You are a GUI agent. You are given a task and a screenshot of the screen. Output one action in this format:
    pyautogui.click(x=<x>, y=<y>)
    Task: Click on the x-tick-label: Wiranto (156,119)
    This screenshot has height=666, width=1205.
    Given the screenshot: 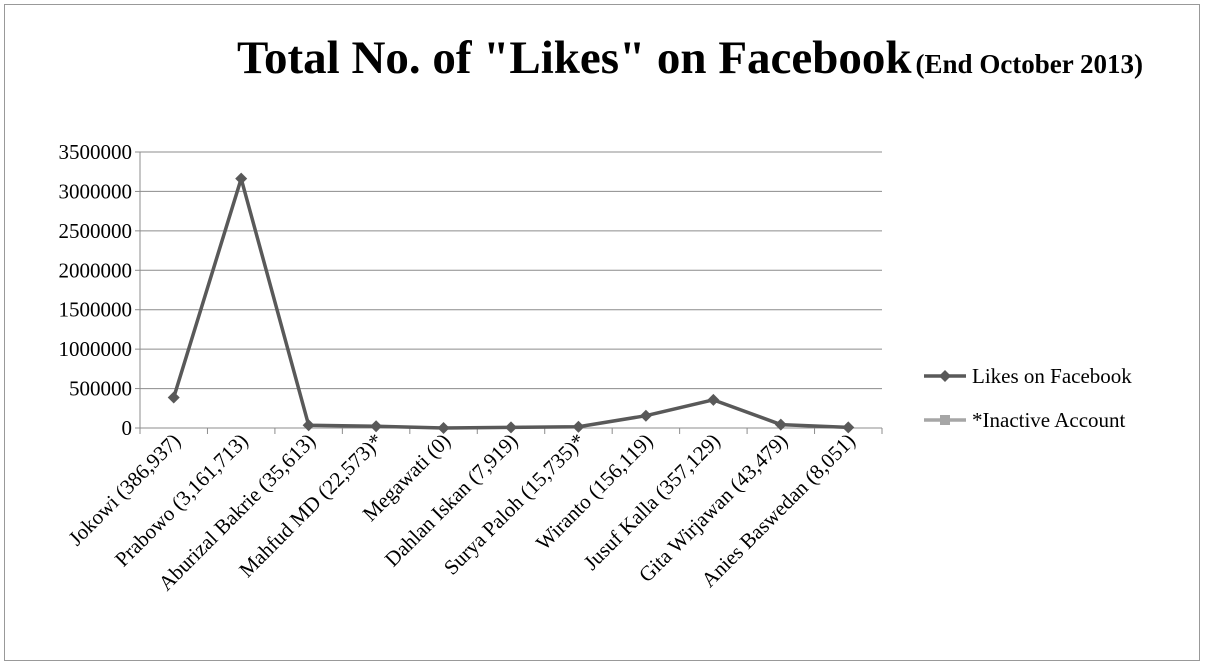 What is the action you would take?
    pyautogui.click(x=594, y=492)
    